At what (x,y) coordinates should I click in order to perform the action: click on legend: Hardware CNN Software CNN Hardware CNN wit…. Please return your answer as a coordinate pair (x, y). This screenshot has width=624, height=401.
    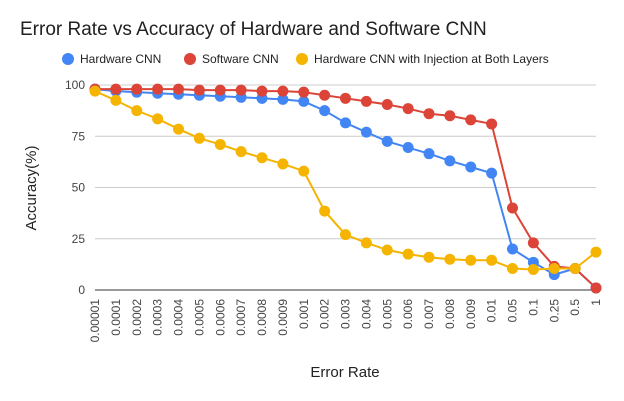
    Looking at the image, I should click on (305, 59).